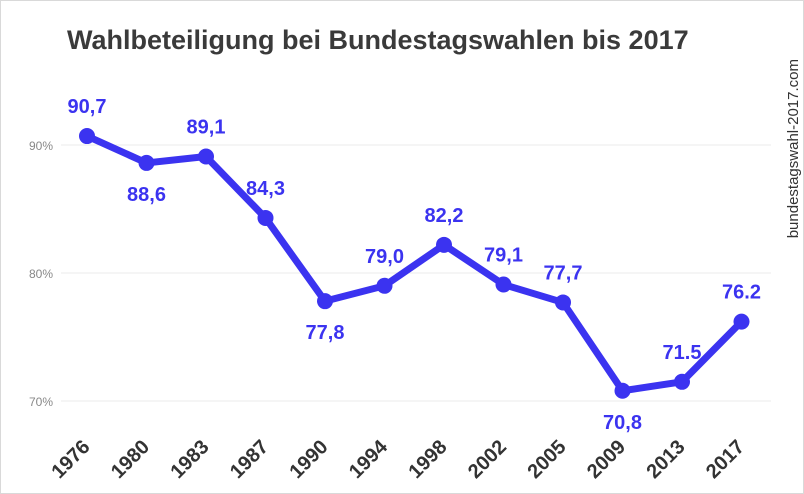 The height and width of the screenshot is (494, 804). Describe the element at coordinates (249, 459) in the screenshot. I see `x-tick-label: 1987` at that location.